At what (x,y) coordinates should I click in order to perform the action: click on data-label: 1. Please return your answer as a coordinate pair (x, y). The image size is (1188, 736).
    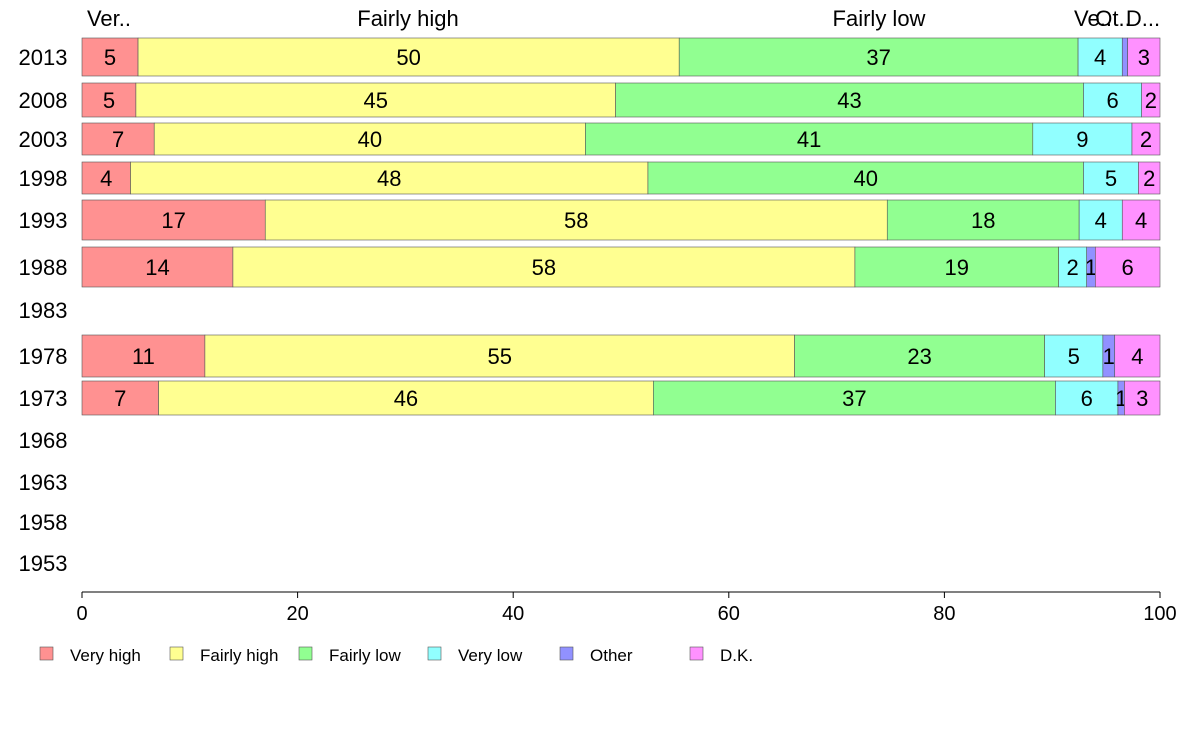
    Looking at the image, I should click on (1091, 267).